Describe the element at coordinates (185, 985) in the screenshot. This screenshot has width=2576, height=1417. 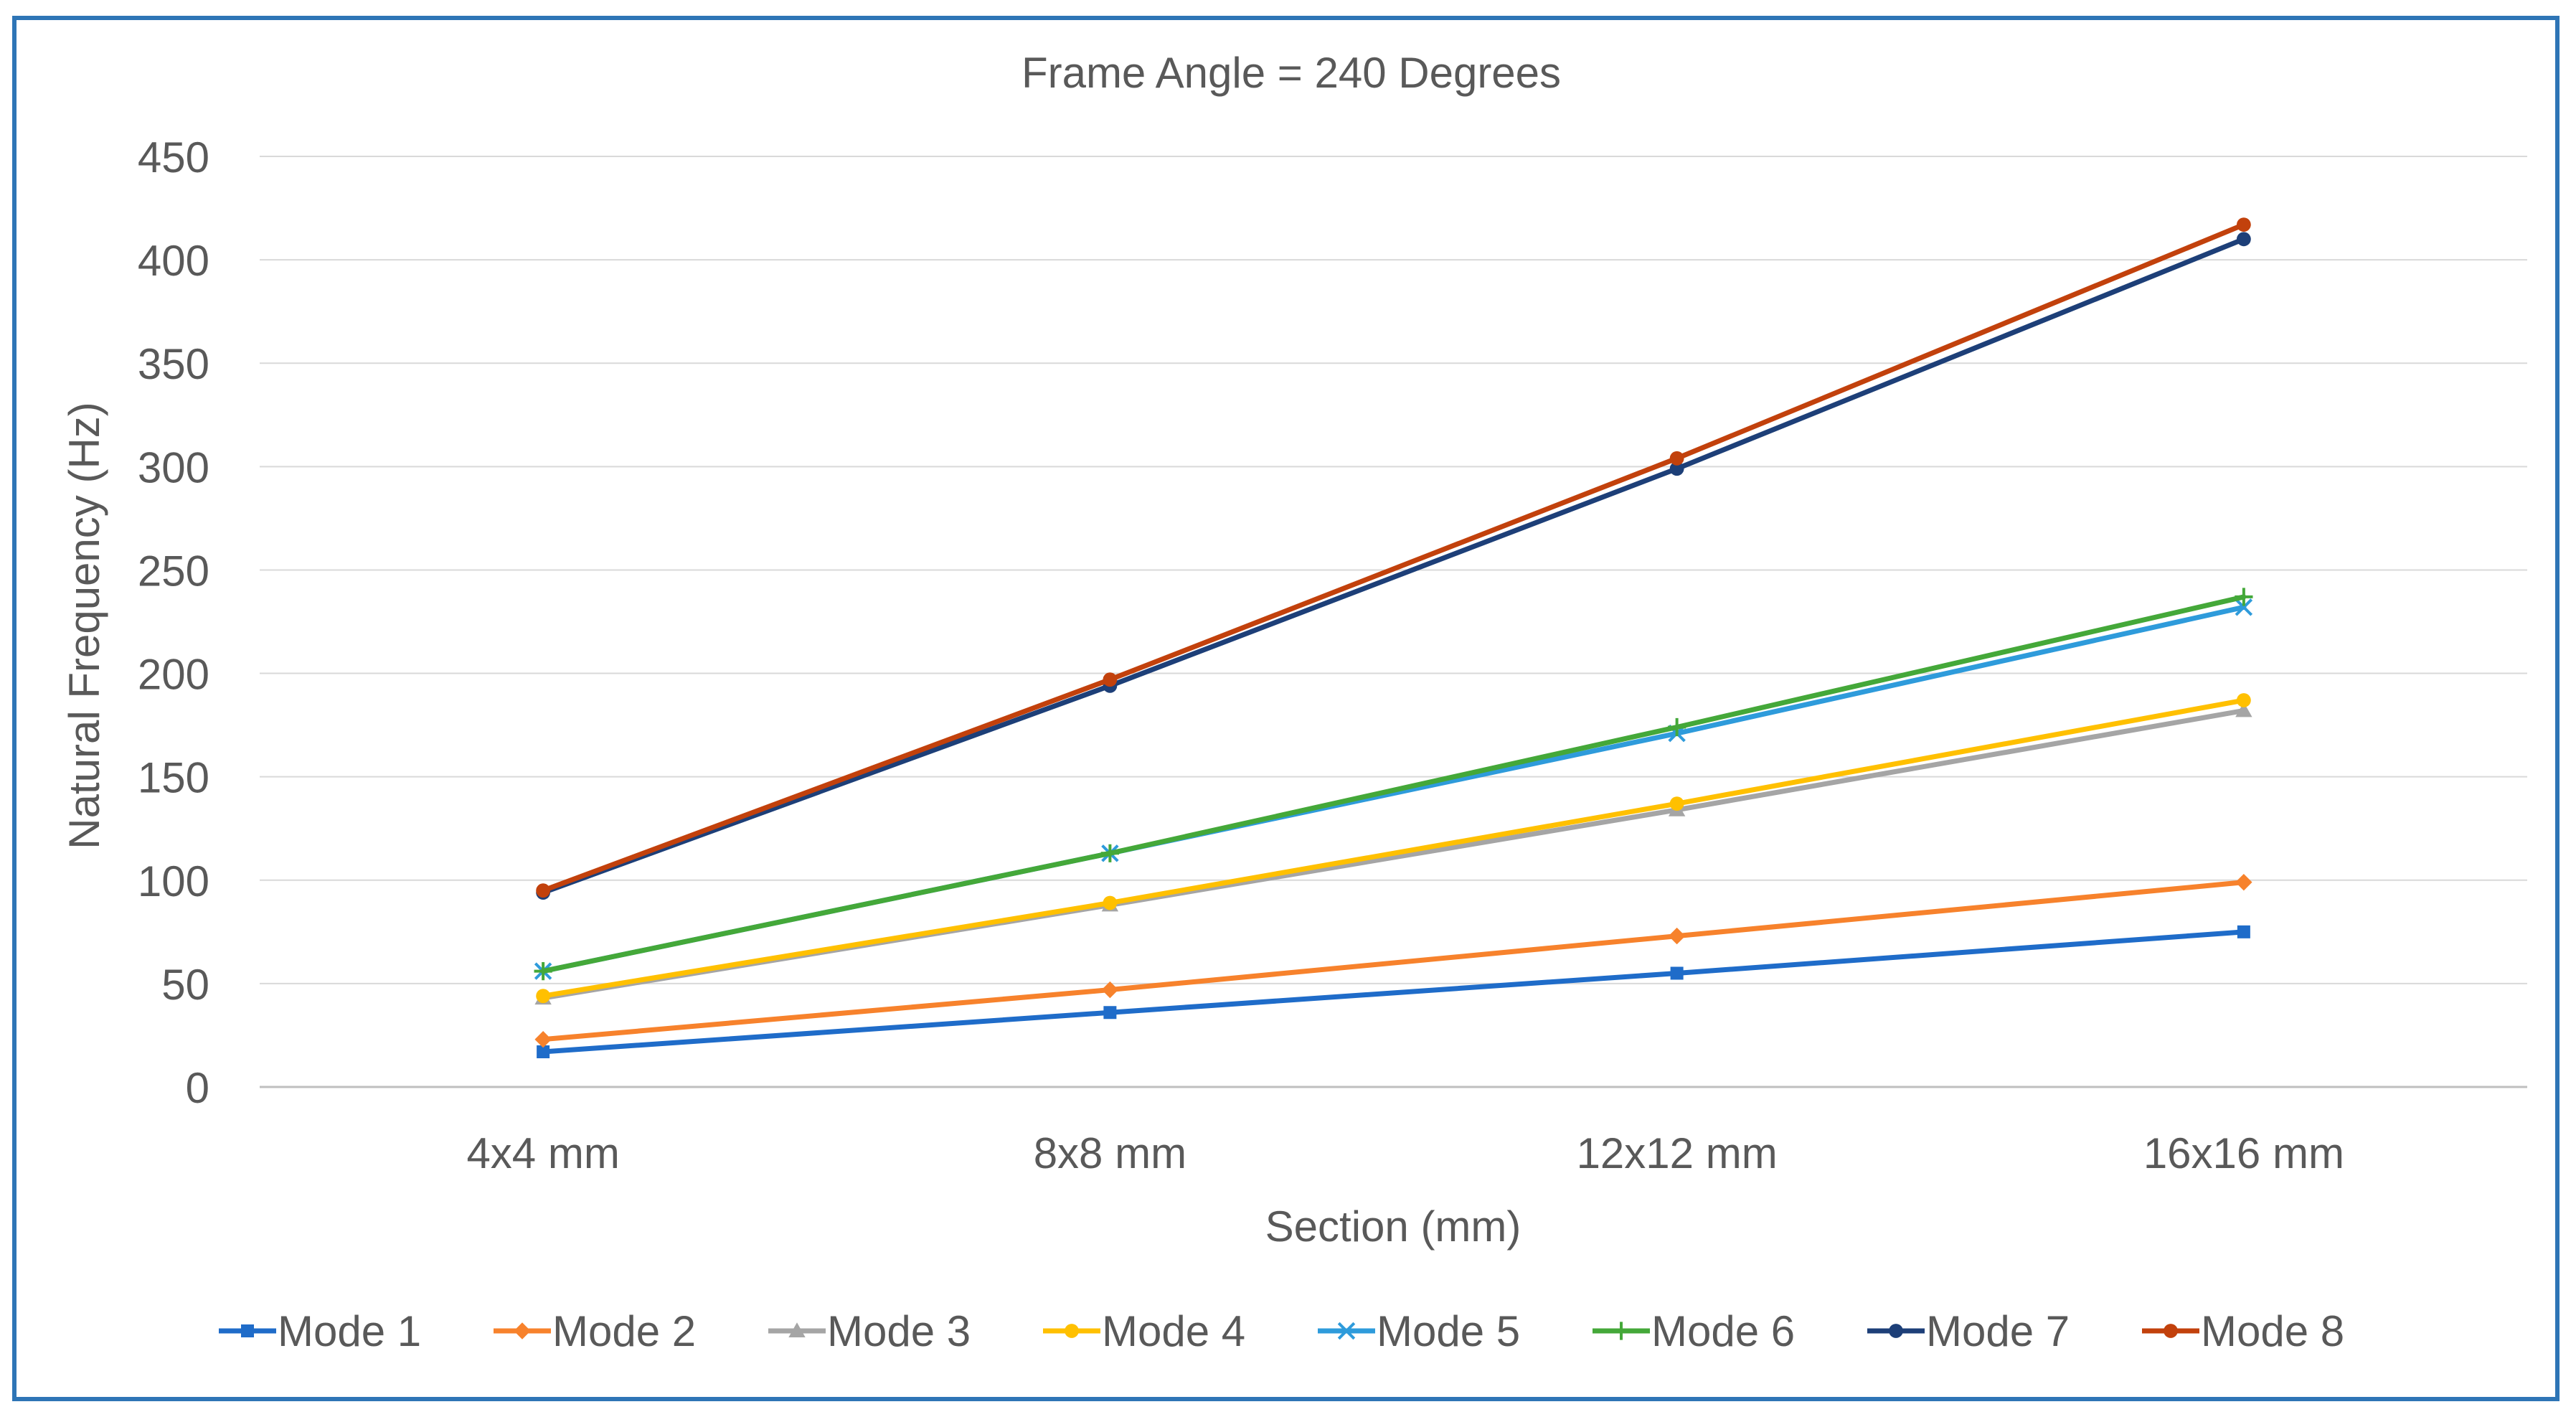
I see `y-tick-label: 50` at that location.